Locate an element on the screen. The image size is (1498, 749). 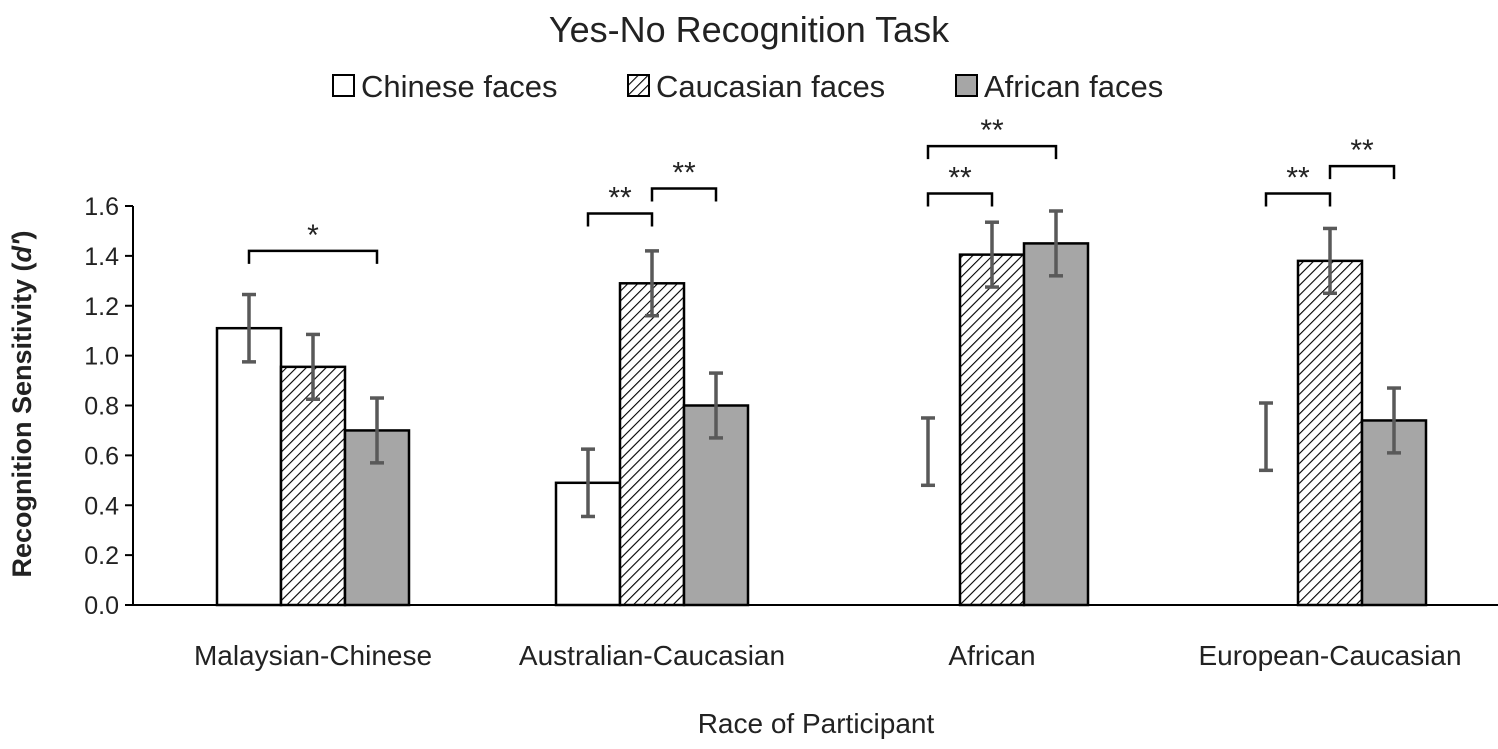
chart-title: Yes-No Recognition Task is located at coordinates (749, 29).